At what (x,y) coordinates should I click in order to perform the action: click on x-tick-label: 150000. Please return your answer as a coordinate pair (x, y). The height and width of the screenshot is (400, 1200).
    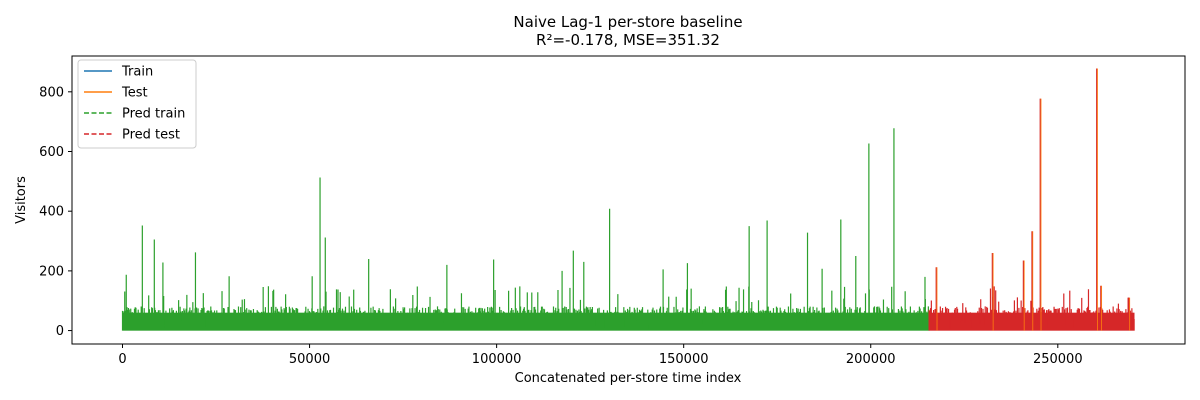
    Looking at the image, I should click on (684, 359).